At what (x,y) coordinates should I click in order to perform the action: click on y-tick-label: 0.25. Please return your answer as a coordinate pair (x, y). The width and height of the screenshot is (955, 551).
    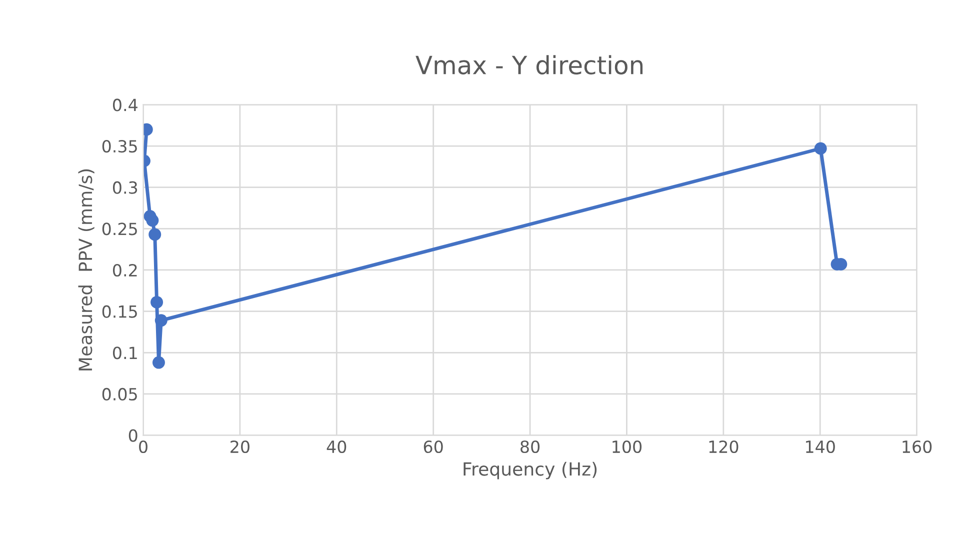
    Looking at the image, I should click on (119, 229).